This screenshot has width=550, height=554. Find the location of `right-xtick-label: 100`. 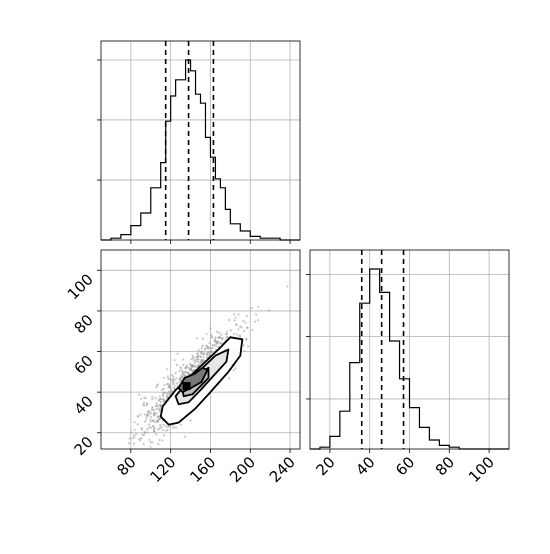

right-xtick-label: 100 is located at coordinates (481, 469).